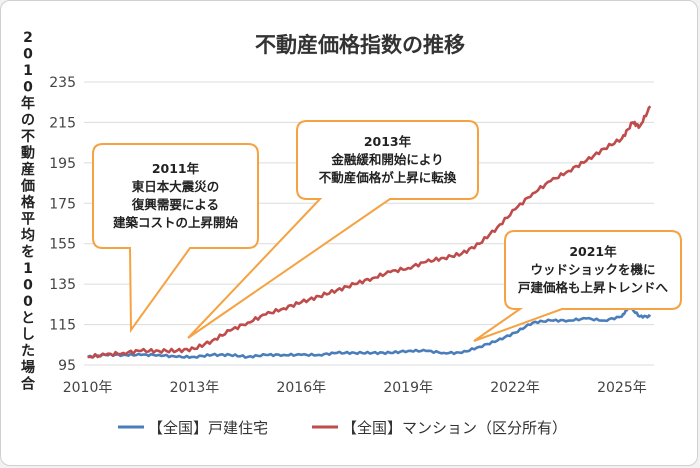 The height and width of the screenshot is (468, 700). What do you see at coordinates (454, 428) in the screenshot?
I see `legend-label: 【全国】マンション（区分所有）` at bounding box center [454, 428].